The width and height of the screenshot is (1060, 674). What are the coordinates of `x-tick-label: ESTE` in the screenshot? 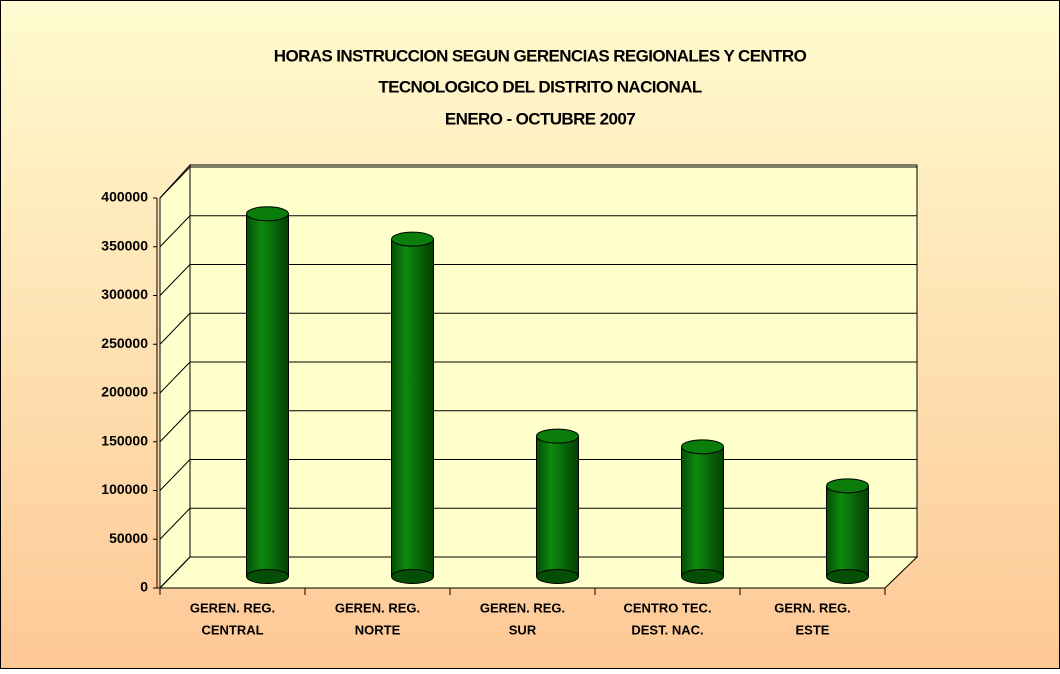 It's located at (813, 629).